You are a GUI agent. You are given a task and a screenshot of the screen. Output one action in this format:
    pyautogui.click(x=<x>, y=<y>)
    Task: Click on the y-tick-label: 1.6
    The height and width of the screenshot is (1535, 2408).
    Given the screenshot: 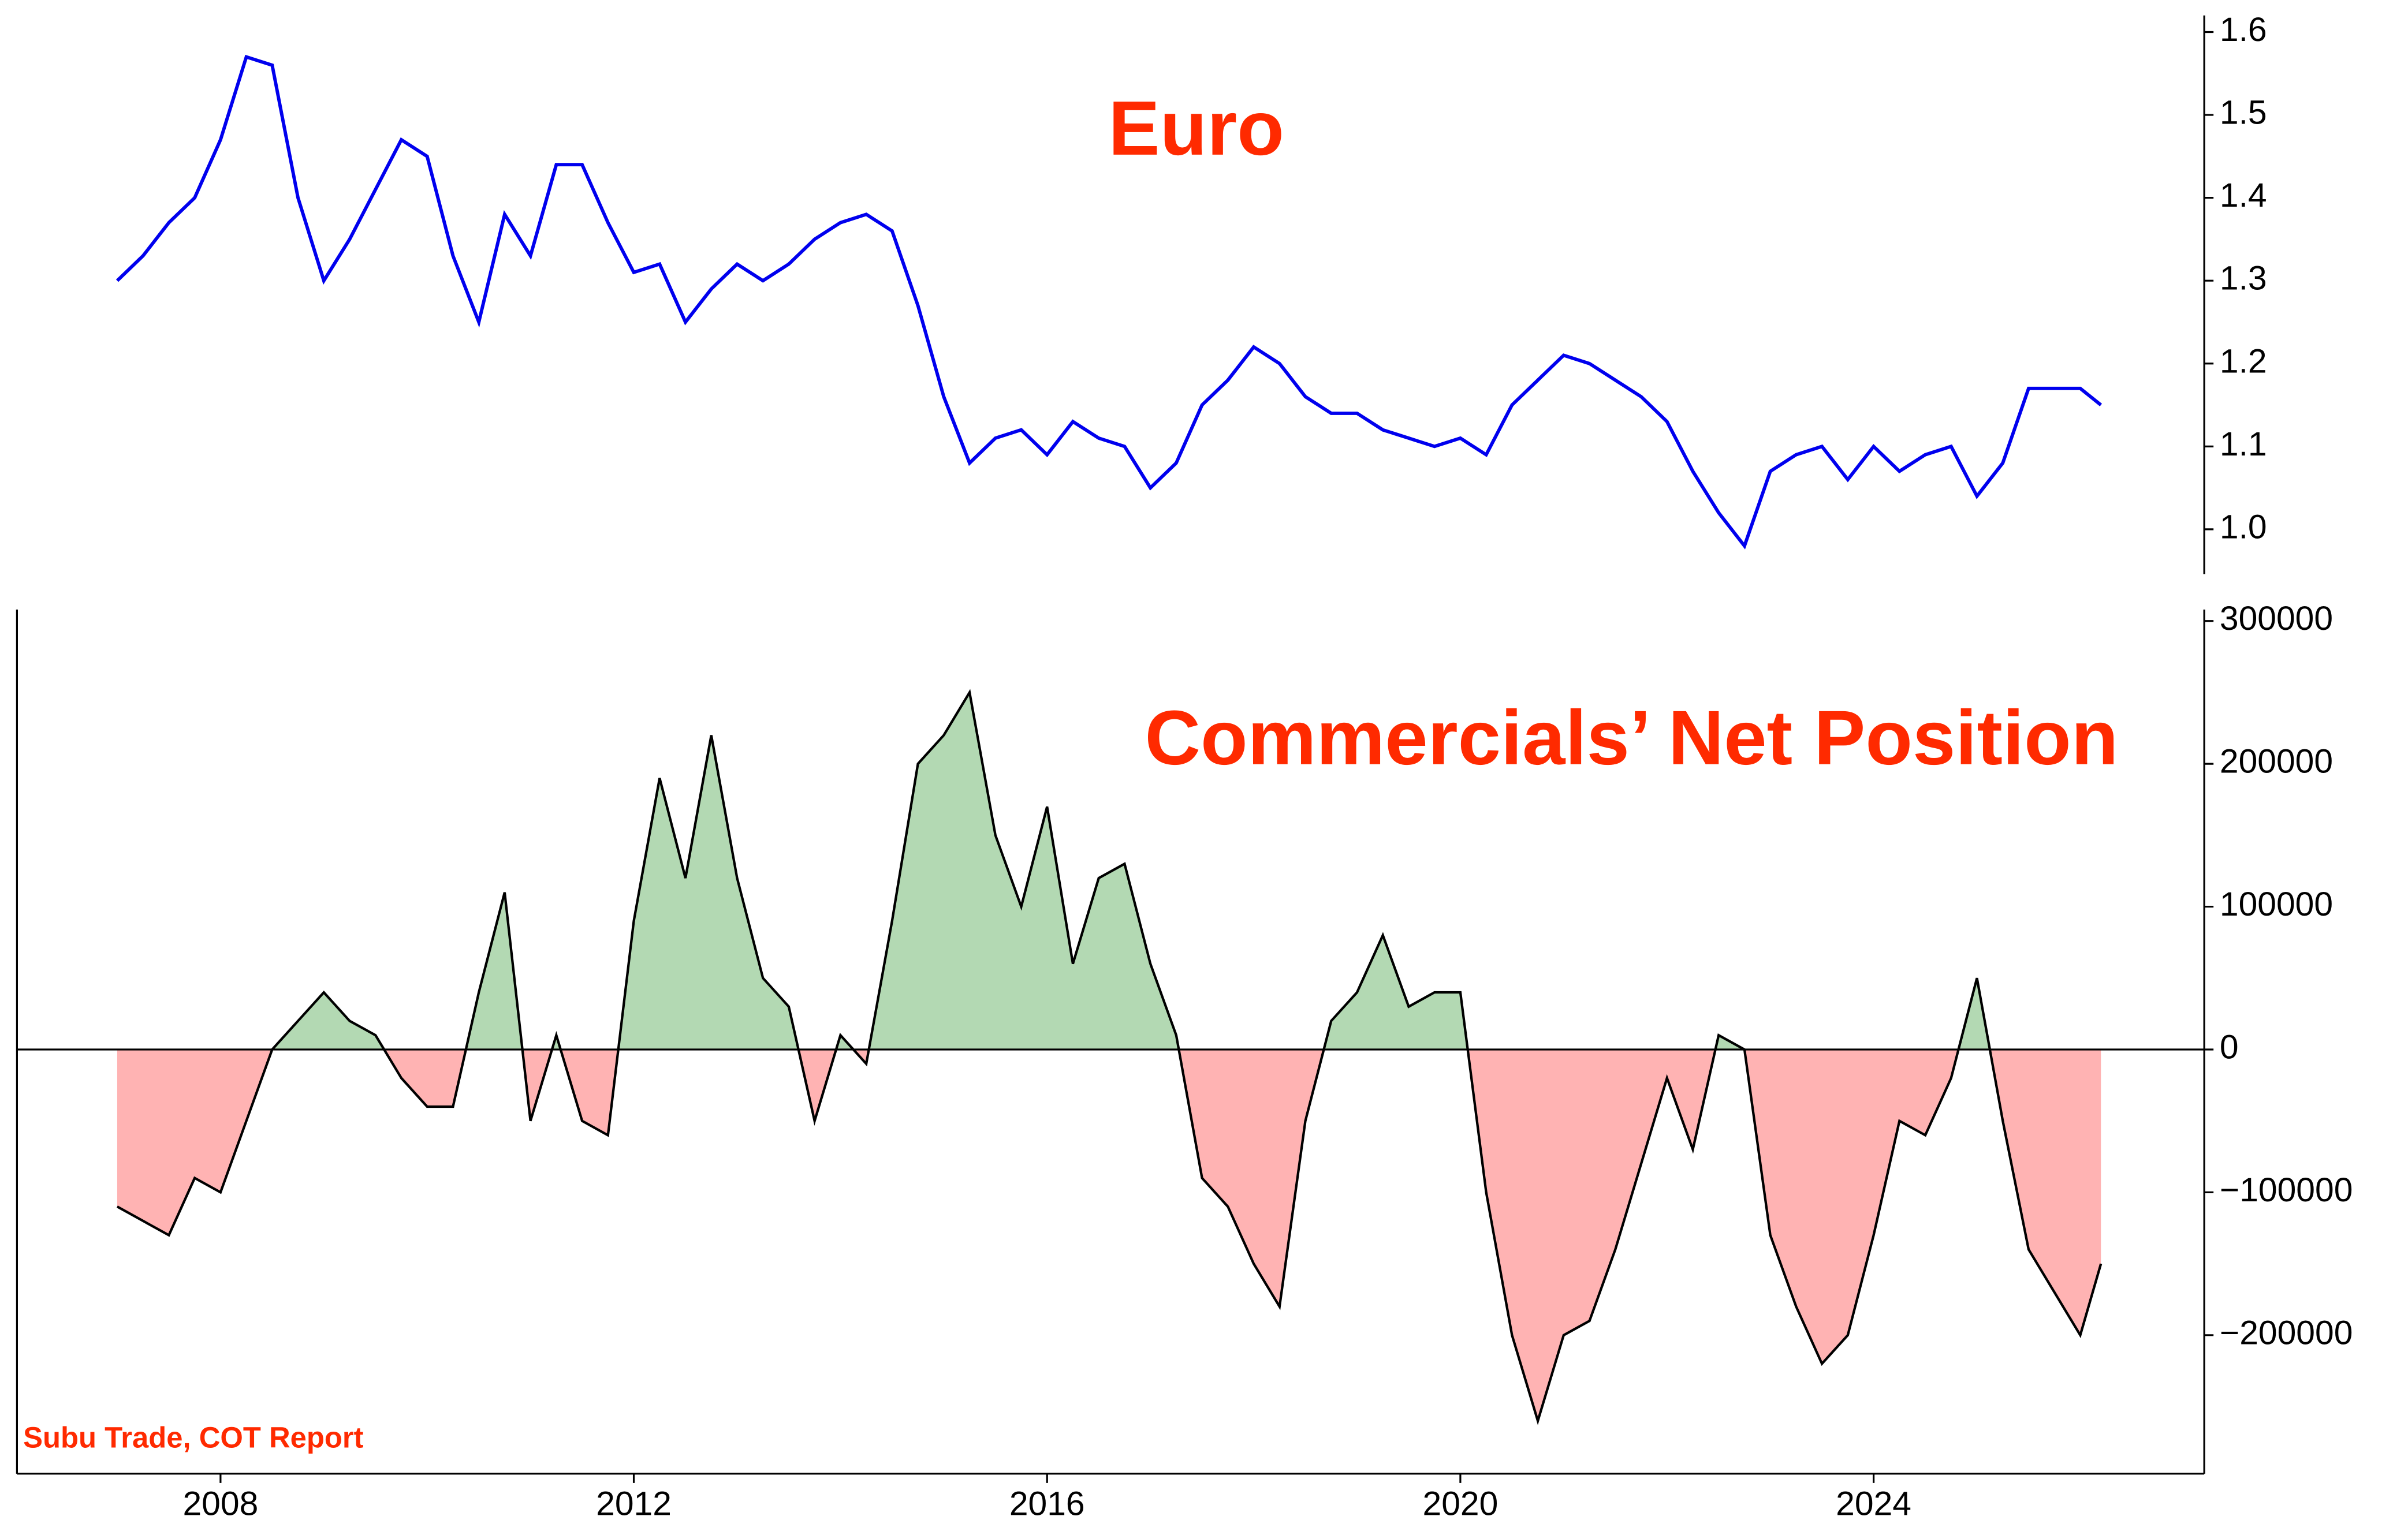 What is the action you would take?
    pyautogui.click(x=2243, y=29)
    